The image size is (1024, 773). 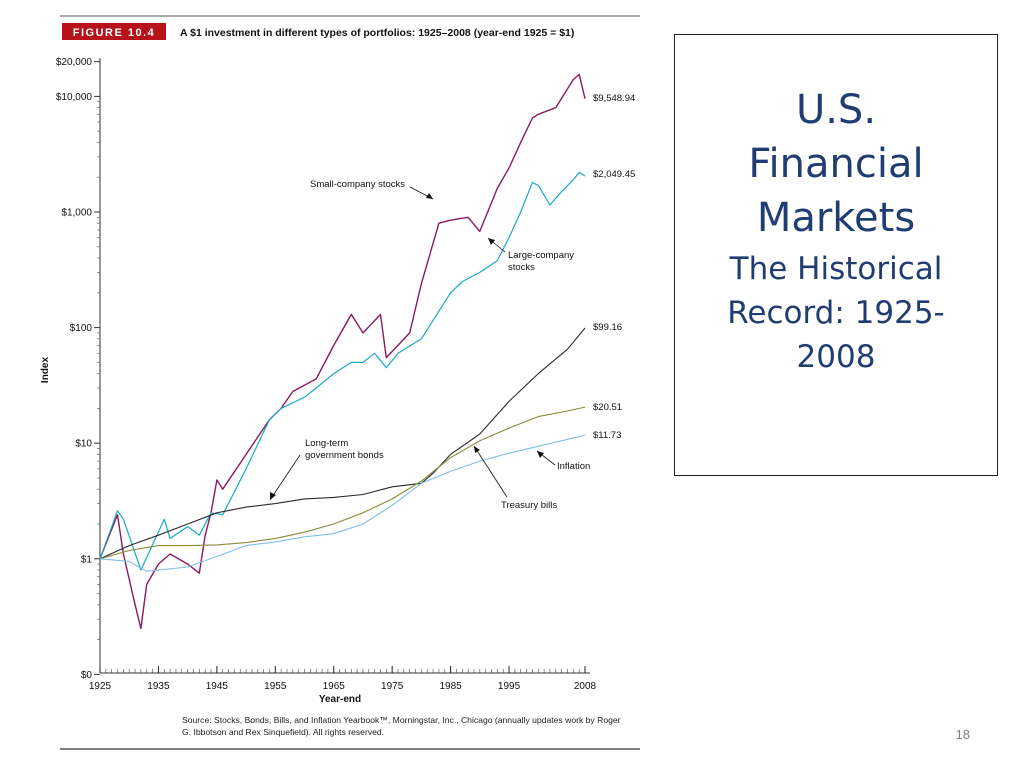 I want to click on label-inflation: Inflation, so click(x=573, y=466).